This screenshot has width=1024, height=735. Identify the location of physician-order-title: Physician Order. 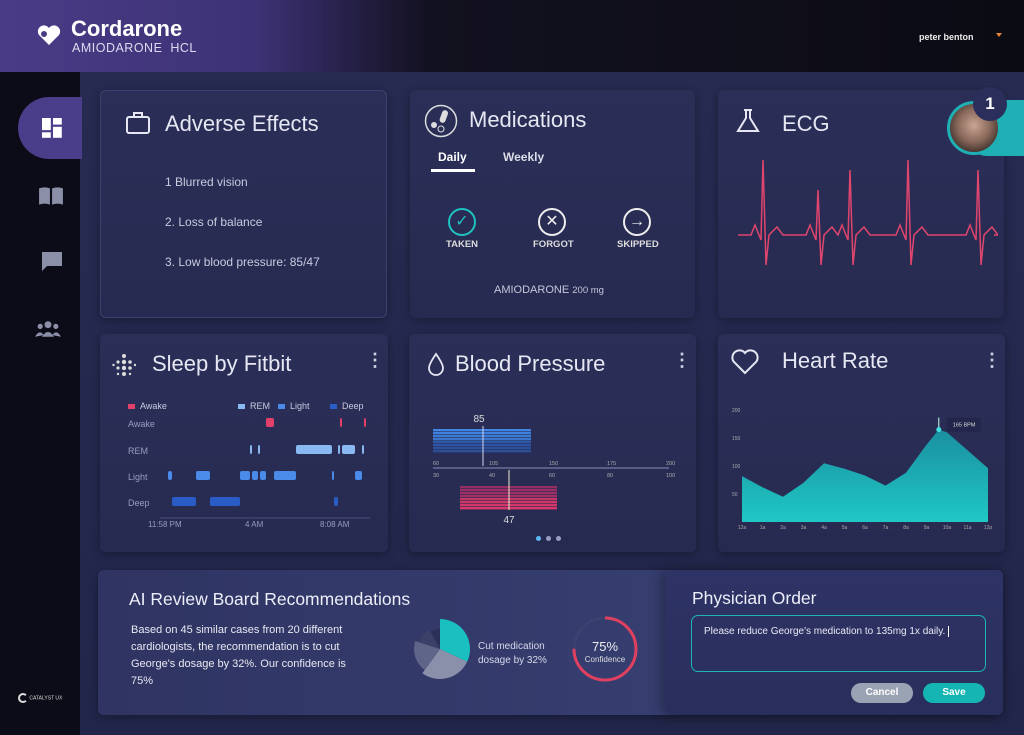
(754, 598).